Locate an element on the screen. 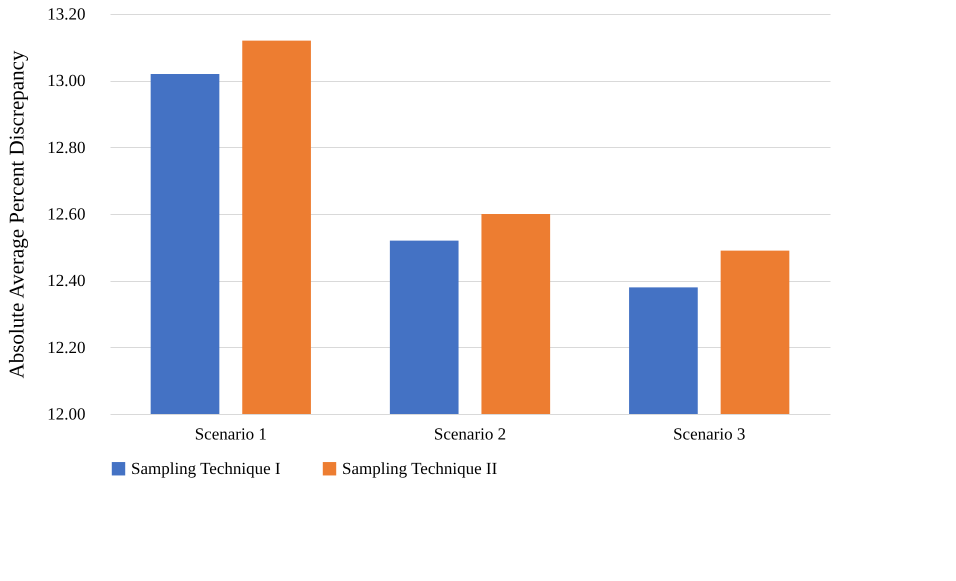 The height and width of the screenshot is (581, 956). y-tick-label: 13.20 is located at coordinates (66, 14).